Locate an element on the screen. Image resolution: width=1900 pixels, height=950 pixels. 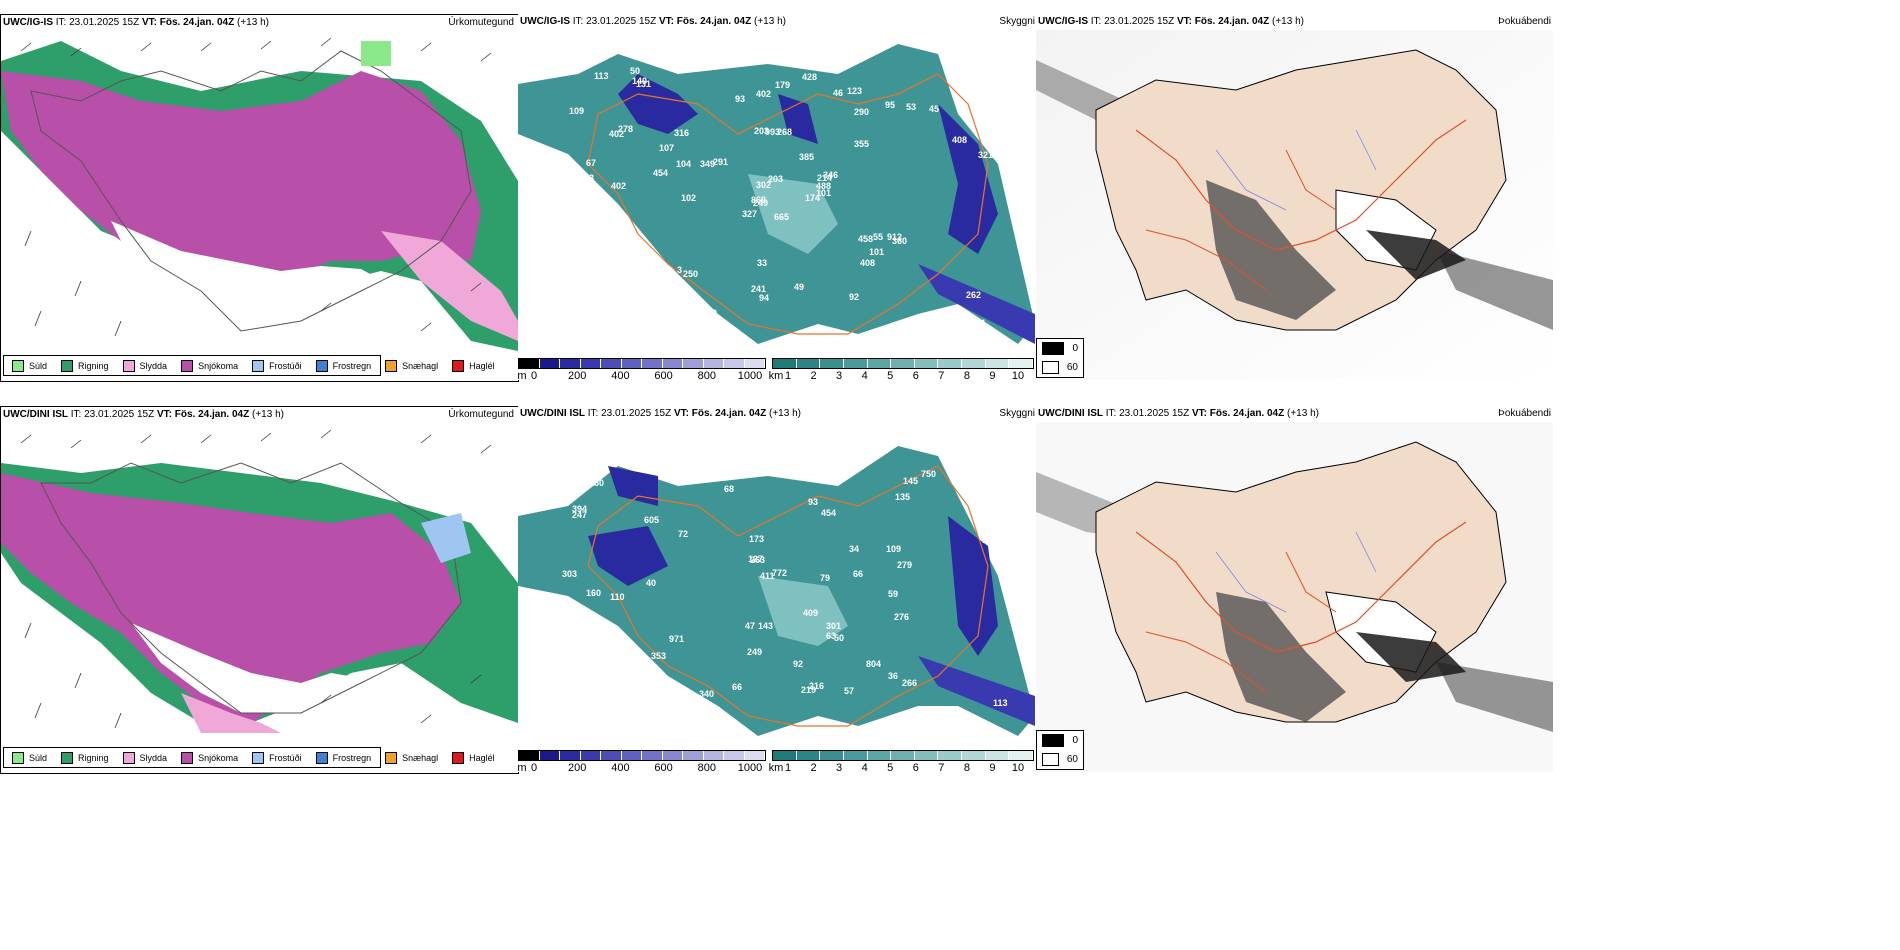
terrain-height-label: 104 is located at coordinates (683, 164).